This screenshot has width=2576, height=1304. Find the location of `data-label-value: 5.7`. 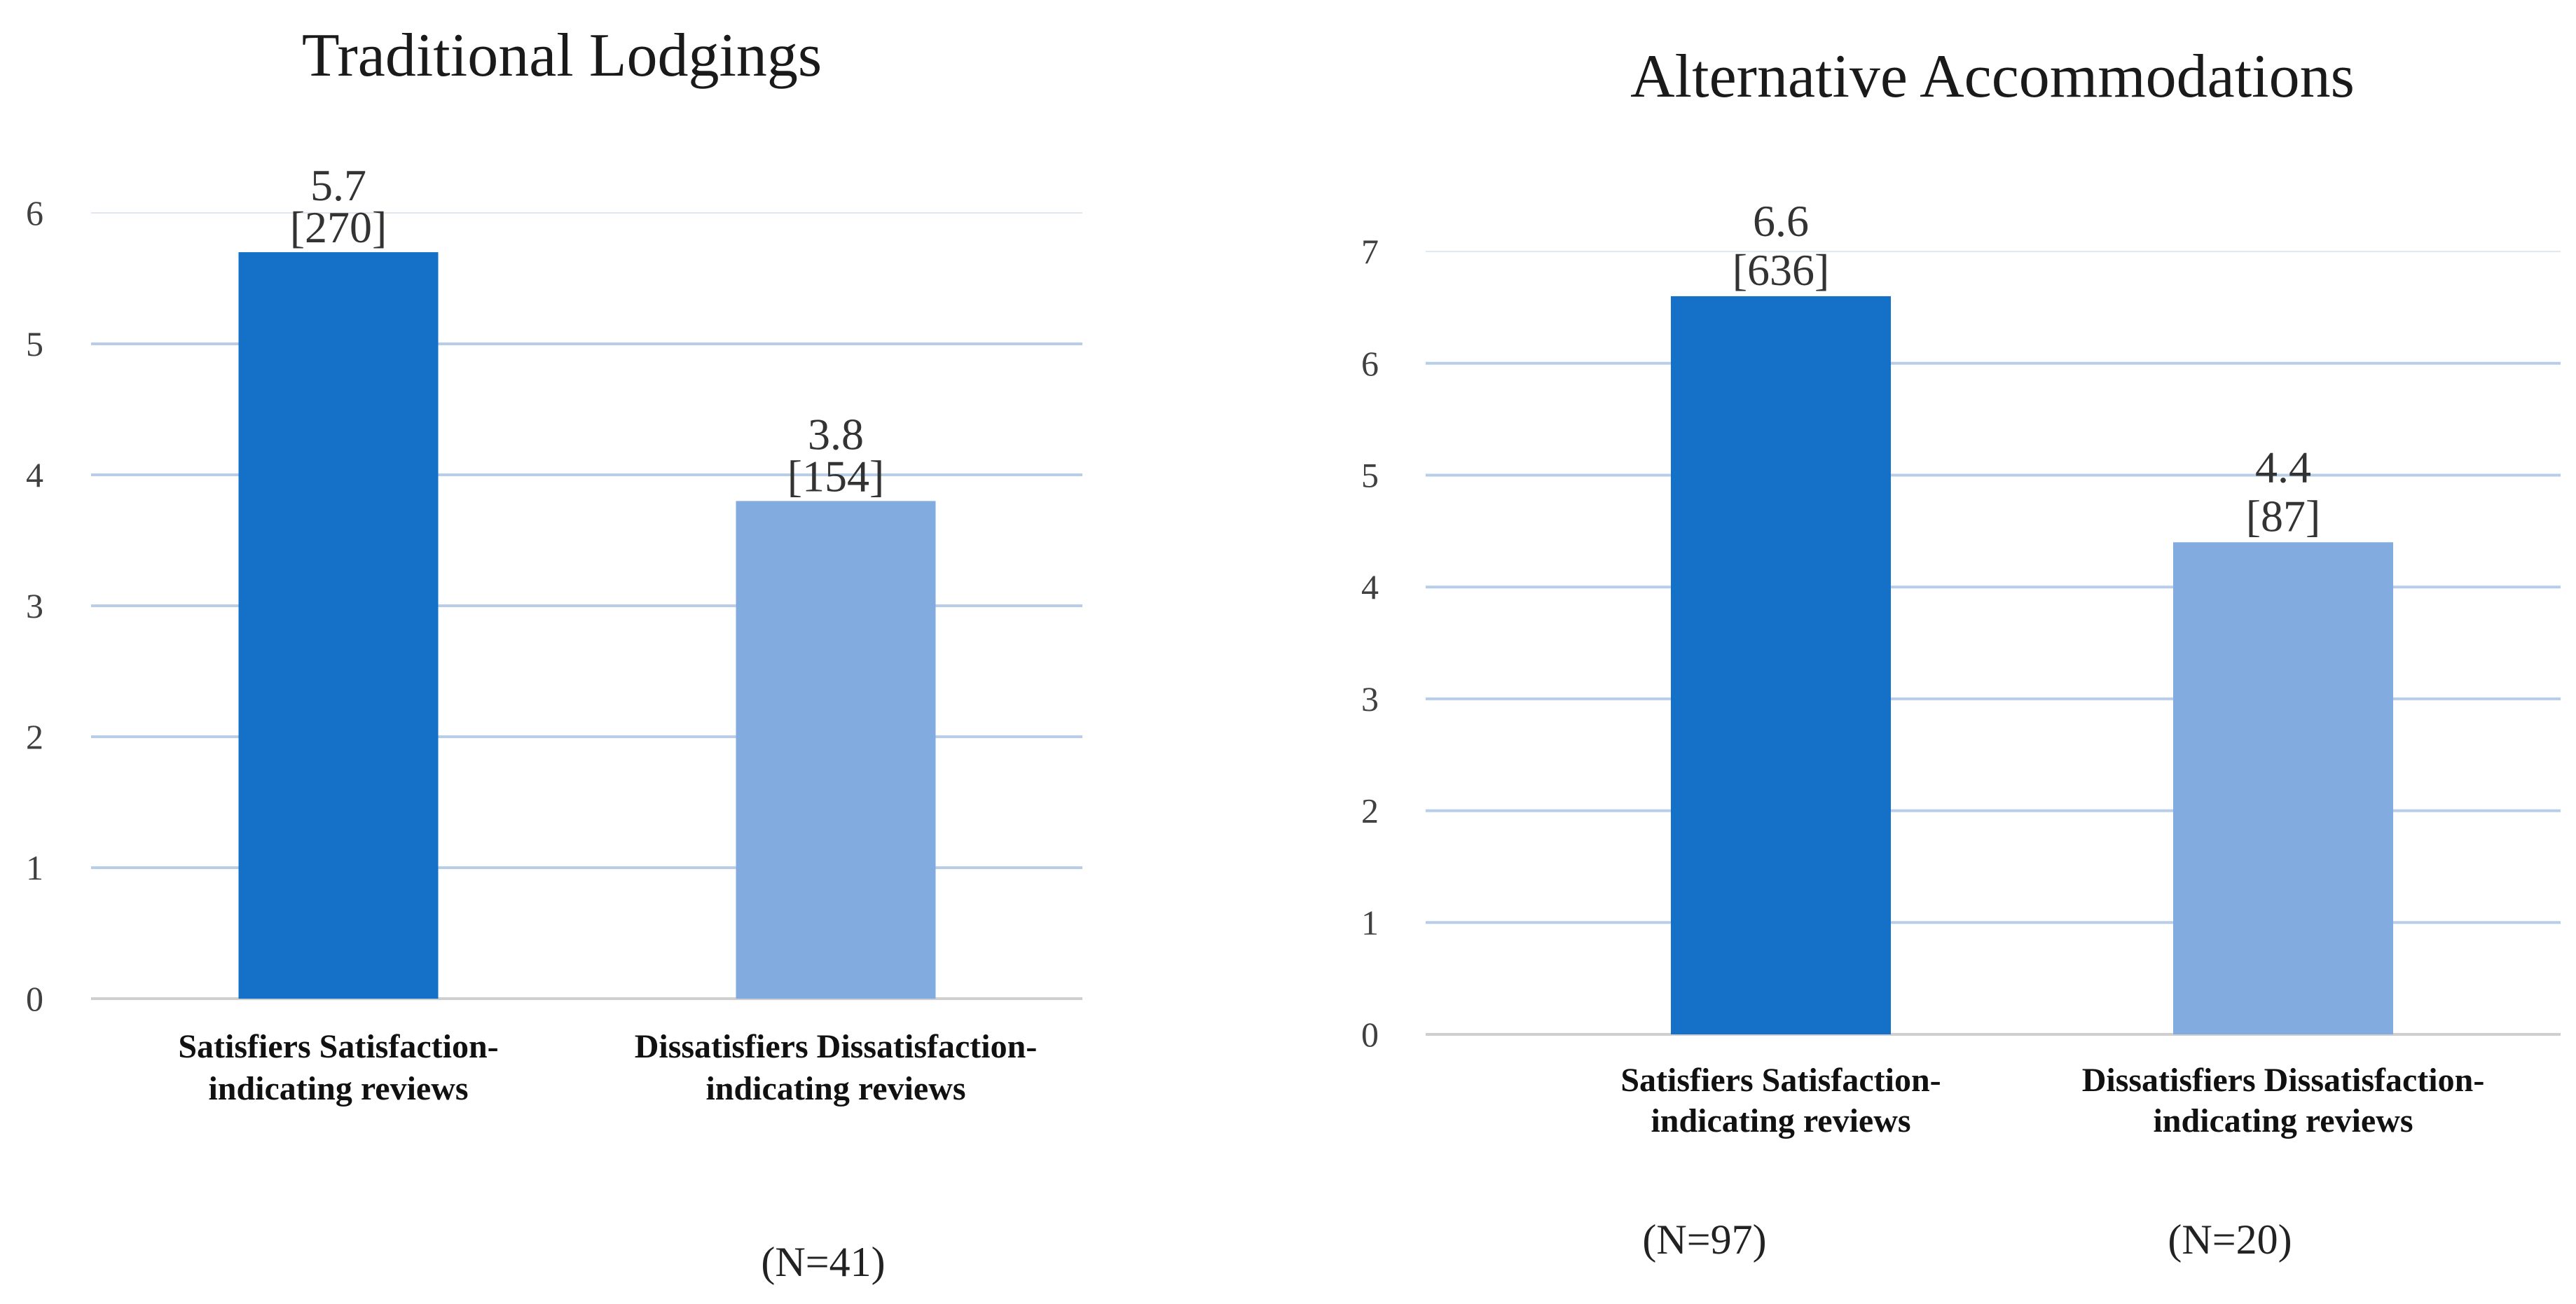

data-label-value: 5.7 is located at coordinates (338, 185).